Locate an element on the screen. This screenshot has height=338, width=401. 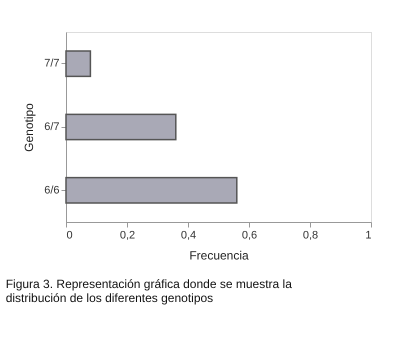
x-axis-title: Frecuencia is located at coordinates (219, 255).